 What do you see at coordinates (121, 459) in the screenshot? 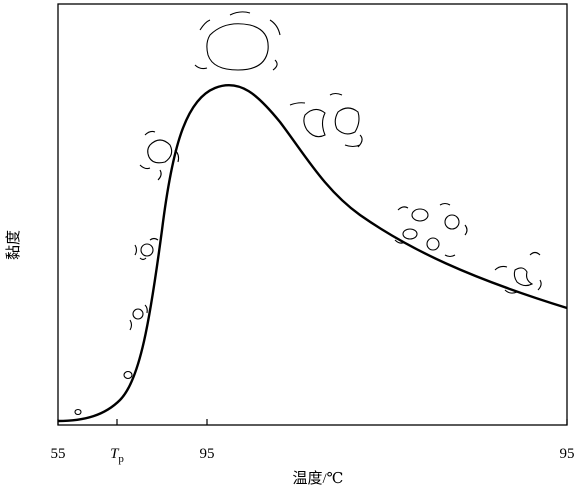
I see `tick-sub: p` at bounding box center [121, 459].